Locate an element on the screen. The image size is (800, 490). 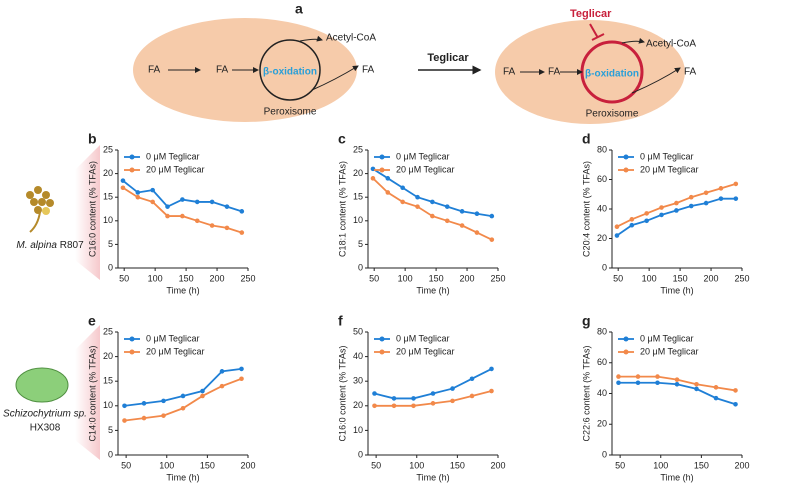
panel-label: f is located at coordinates (340, 321).